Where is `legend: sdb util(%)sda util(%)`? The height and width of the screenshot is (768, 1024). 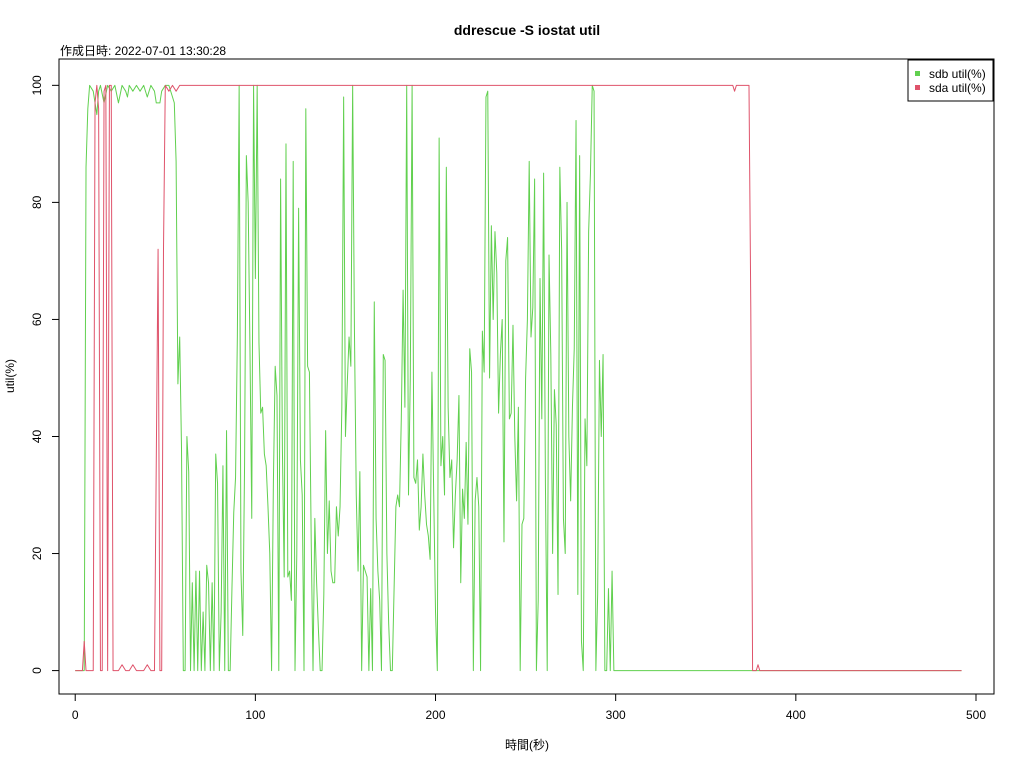 legend: sdb util(%)sda util(%) is located at coordinates (950, 80).